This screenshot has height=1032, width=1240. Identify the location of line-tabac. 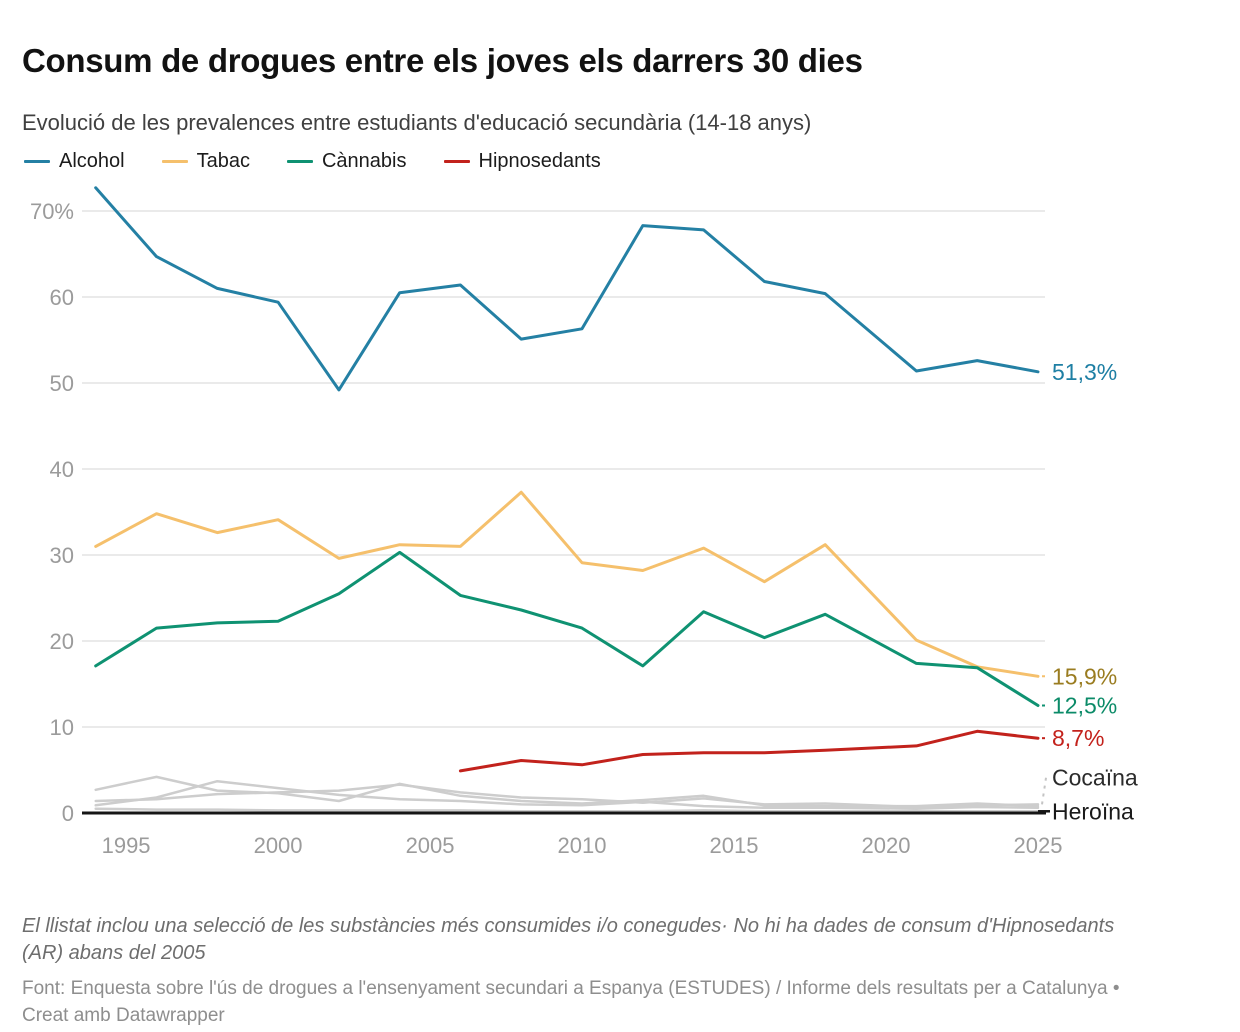
(567, 584).